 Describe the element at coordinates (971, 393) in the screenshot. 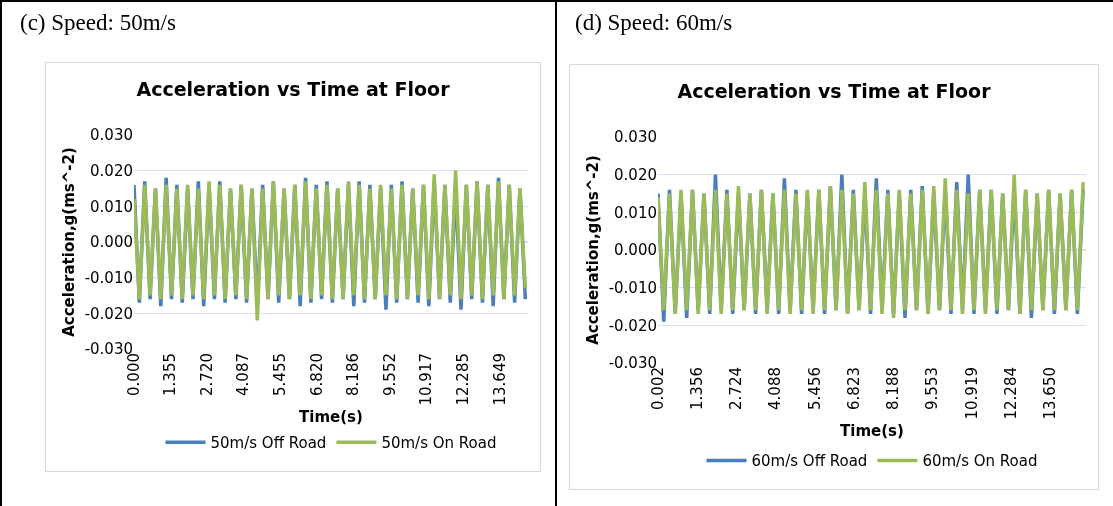

I see `x-tick-label: 10.919` at that location.